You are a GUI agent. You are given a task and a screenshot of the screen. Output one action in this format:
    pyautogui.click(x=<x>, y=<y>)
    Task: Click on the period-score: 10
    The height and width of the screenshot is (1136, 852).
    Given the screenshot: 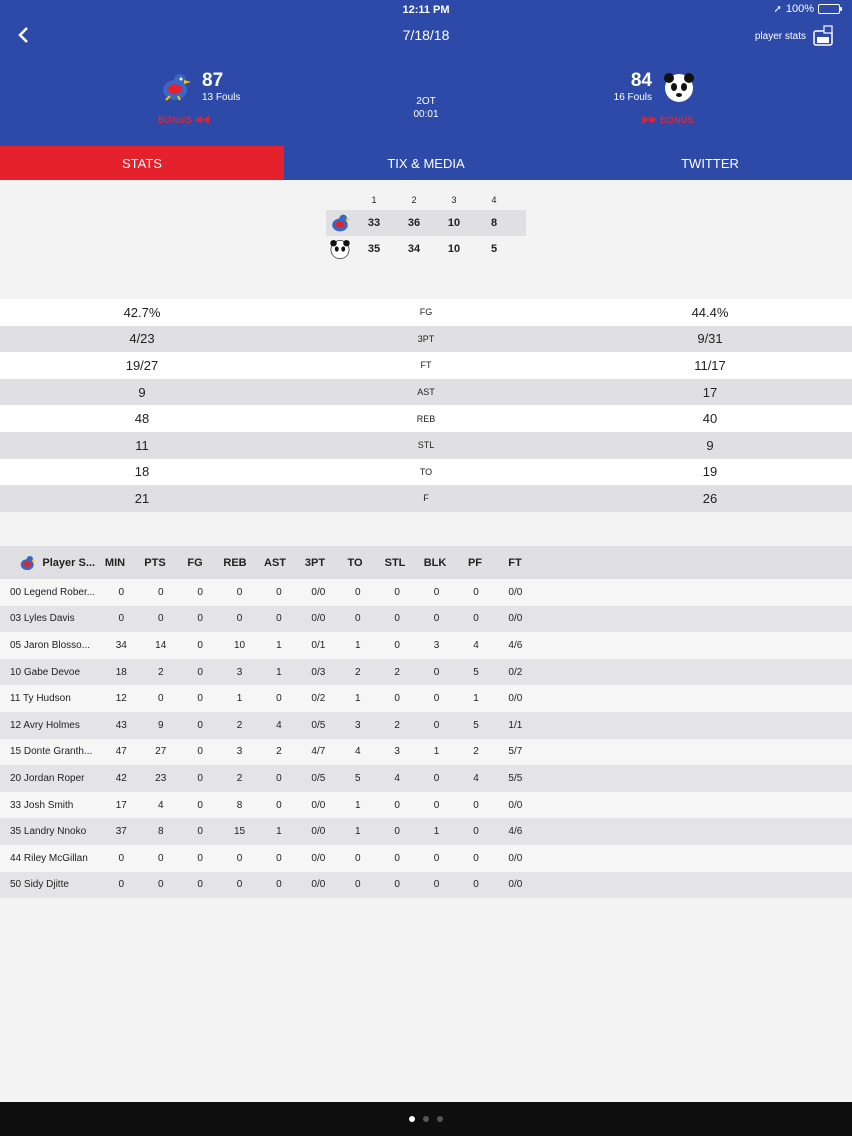 What is the action you would take?
    pyautogui.click(x=454, y=223)
    